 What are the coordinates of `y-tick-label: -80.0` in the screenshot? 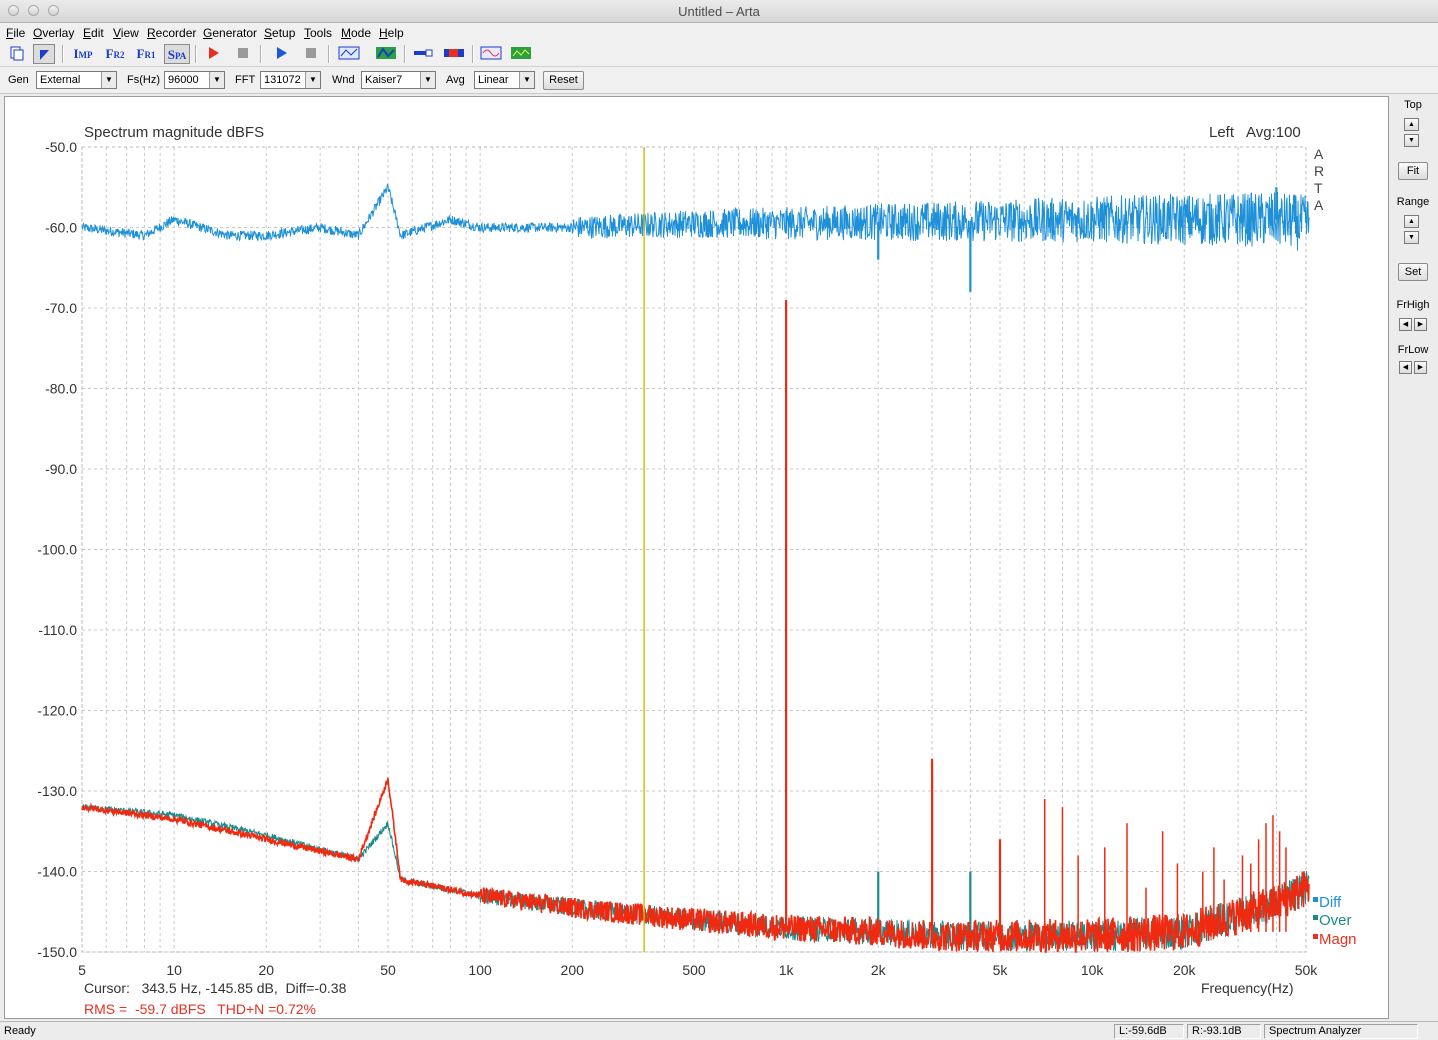 It's located at (61, 389).